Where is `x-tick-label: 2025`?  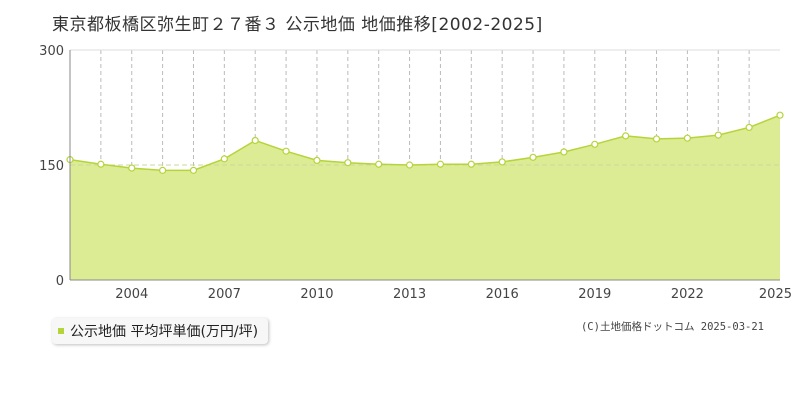 x-tick-label: 2025 is located at coordinates (775, 294).